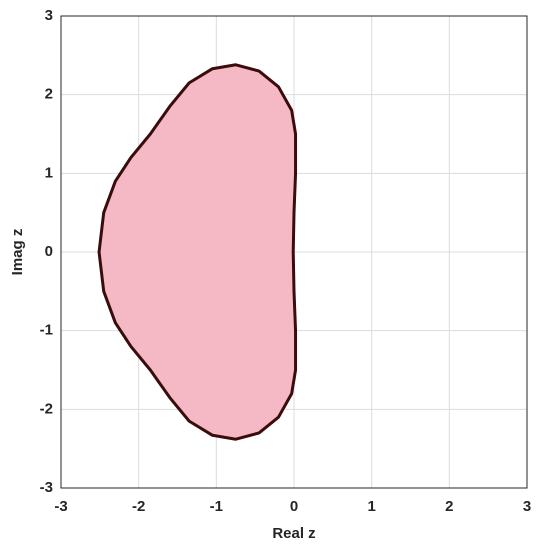 Image resolution: width=546 pixels, height=555 pixels. What do you see at coordinates (527, 506) in the screenshot?
I see `x-tick-label: 3` at bounding box center [527, 506].